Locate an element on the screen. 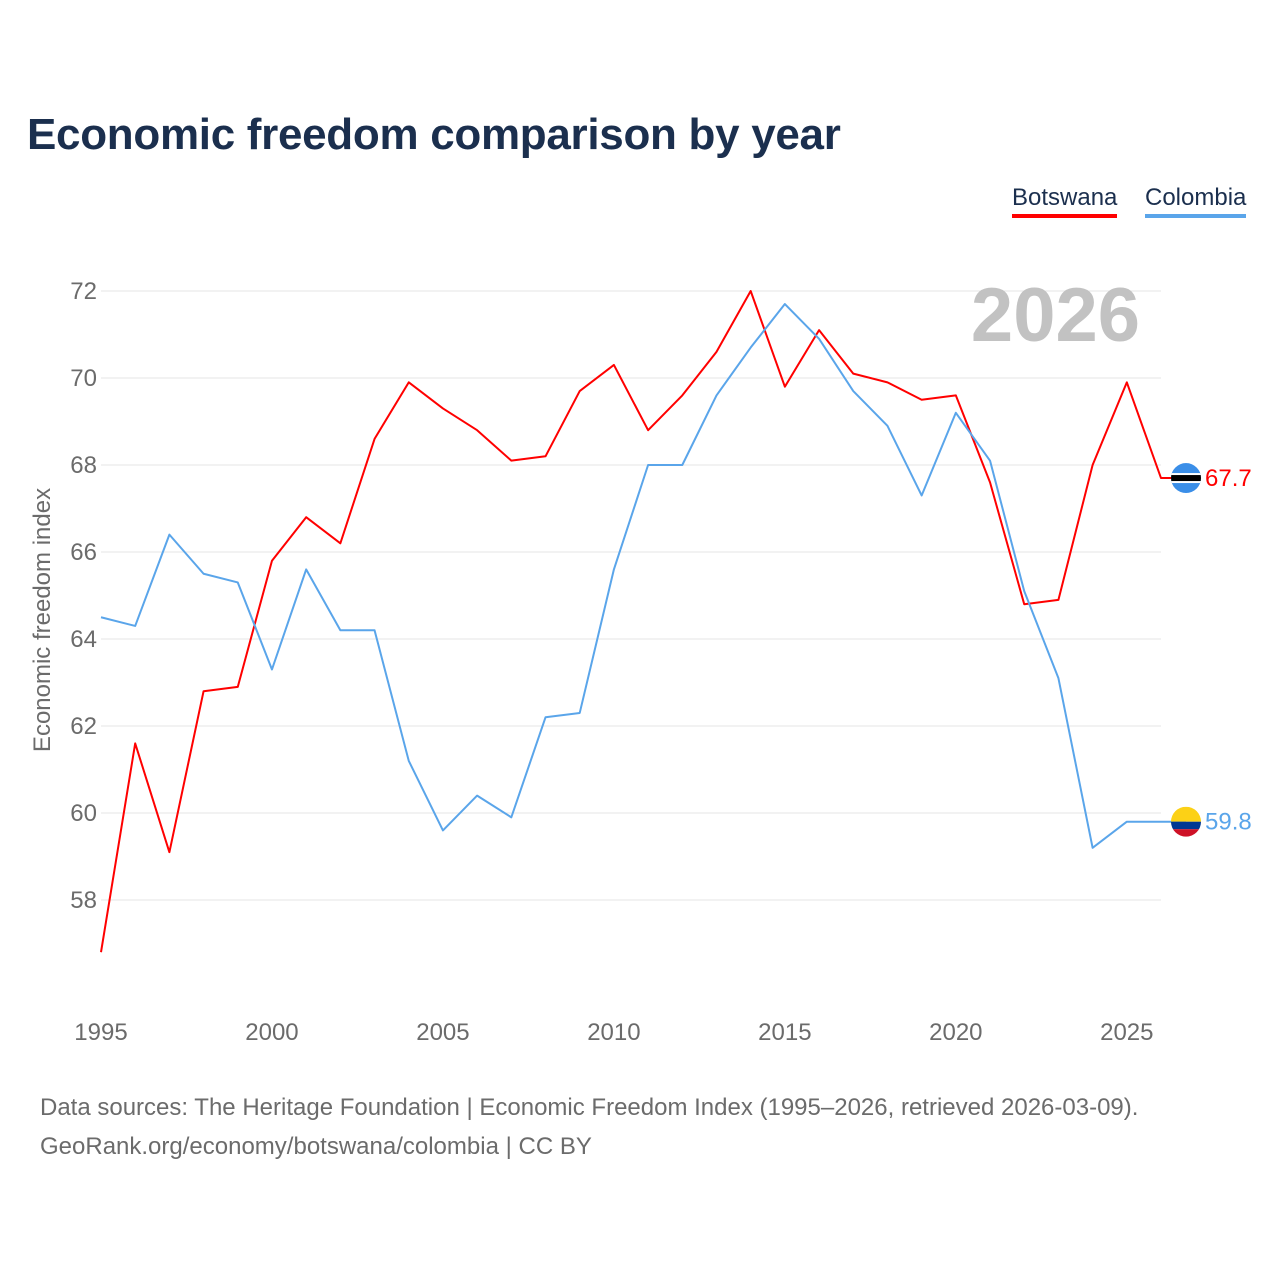 This screenshot has height=1280, width=1280. y-tick-label: 58 is located at coordinates (83, 900).